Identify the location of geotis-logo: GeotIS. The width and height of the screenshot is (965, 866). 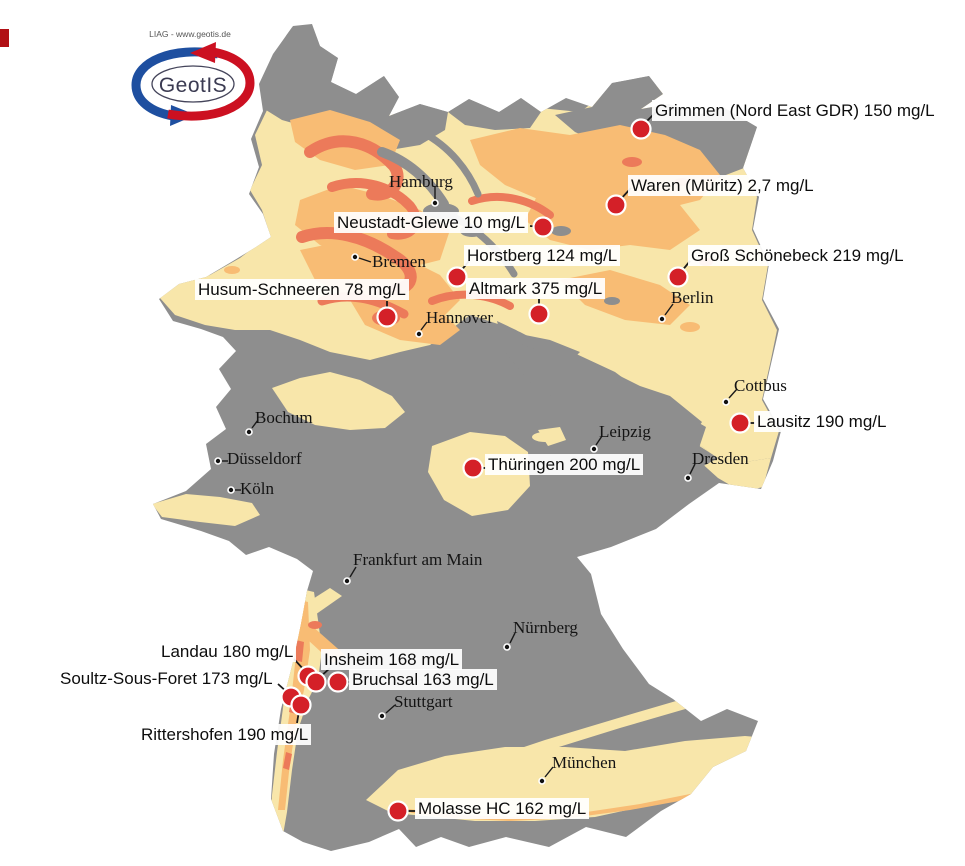
(193, 84).